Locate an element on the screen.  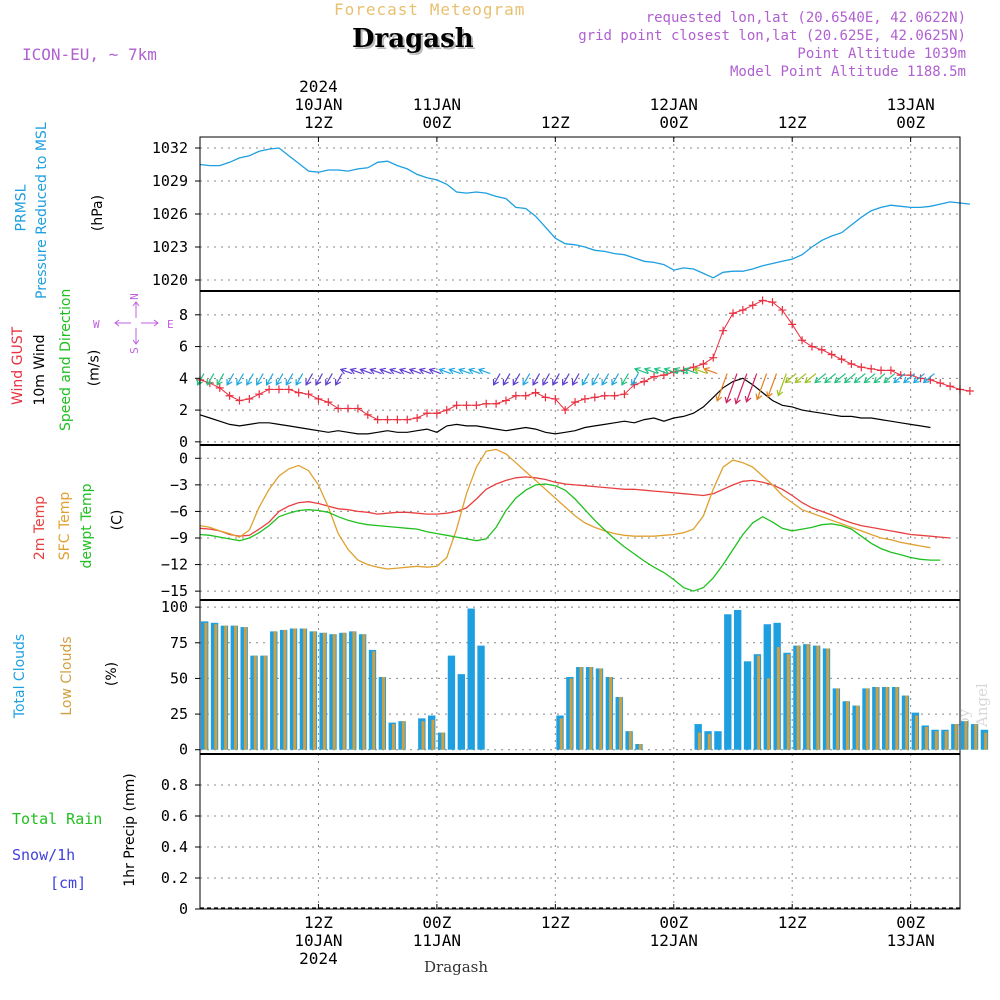
total-clouds-bar is located at coordinates (451, 702).